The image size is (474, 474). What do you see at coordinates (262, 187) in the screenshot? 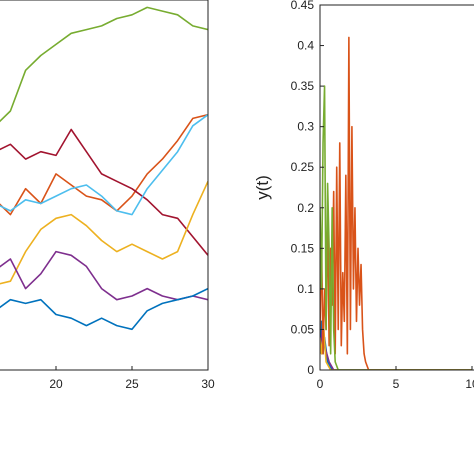
I see `y-axis-label: y(t)` at bounding box center [262, 187].